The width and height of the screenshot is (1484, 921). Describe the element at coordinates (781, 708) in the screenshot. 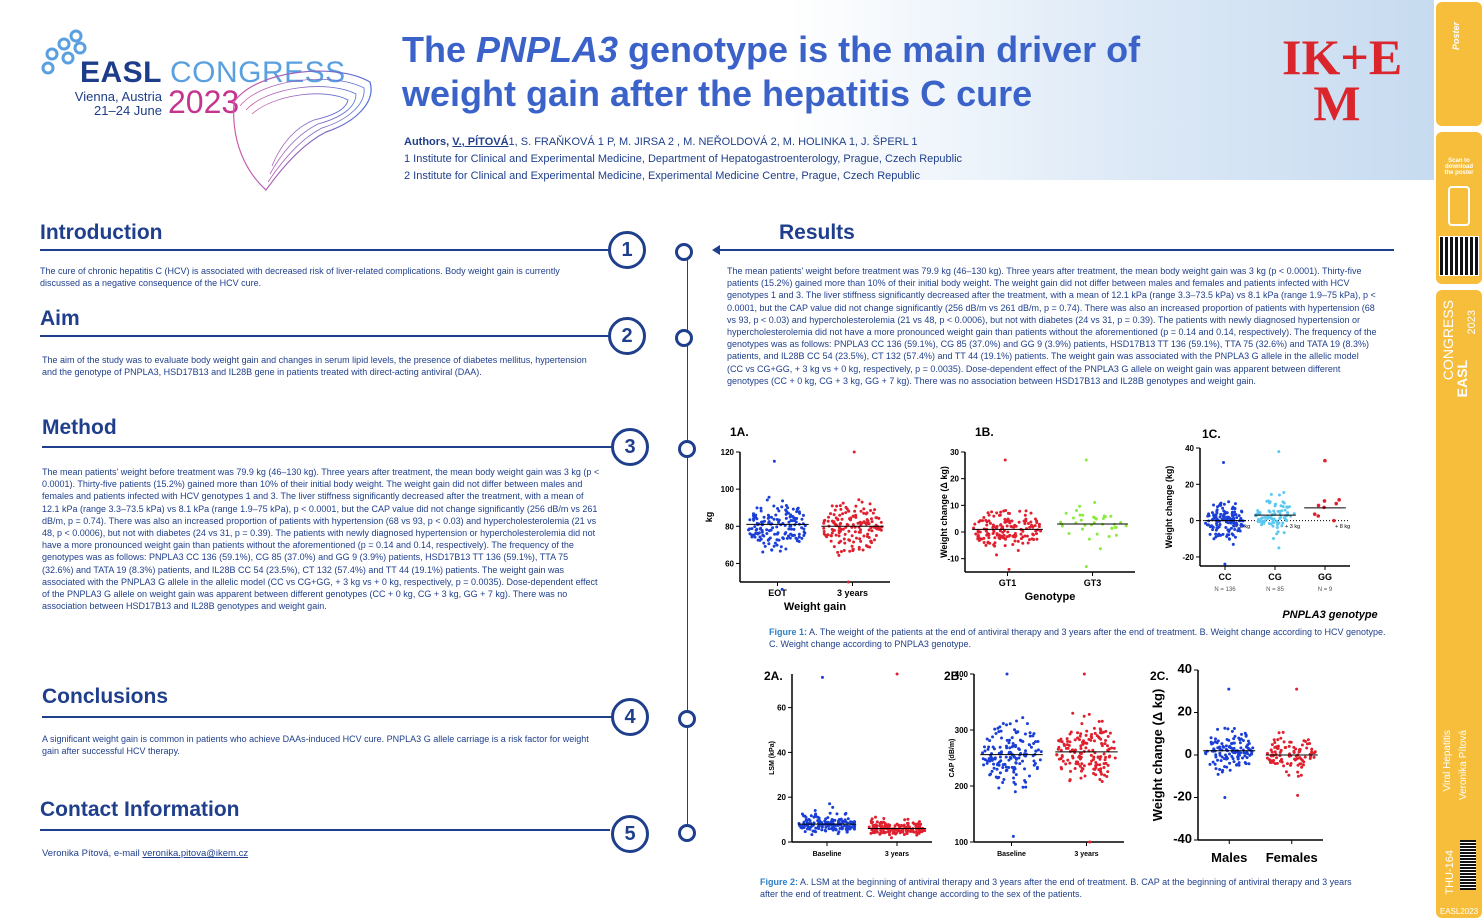

I see `y-tick-label: 60` at that location.